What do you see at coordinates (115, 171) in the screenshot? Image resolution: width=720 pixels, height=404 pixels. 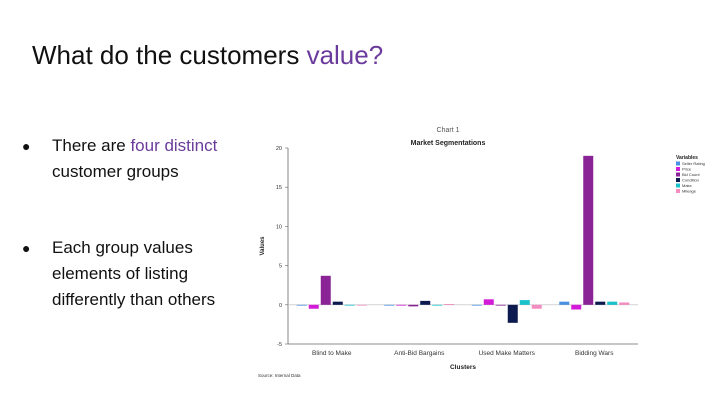 I see `bullet-text-end: customer groups` at bounding box center [115, 171].